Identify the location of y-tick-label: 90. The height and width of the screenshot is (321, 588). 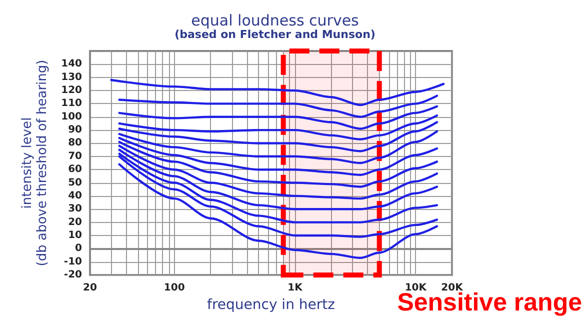
(75, 130).